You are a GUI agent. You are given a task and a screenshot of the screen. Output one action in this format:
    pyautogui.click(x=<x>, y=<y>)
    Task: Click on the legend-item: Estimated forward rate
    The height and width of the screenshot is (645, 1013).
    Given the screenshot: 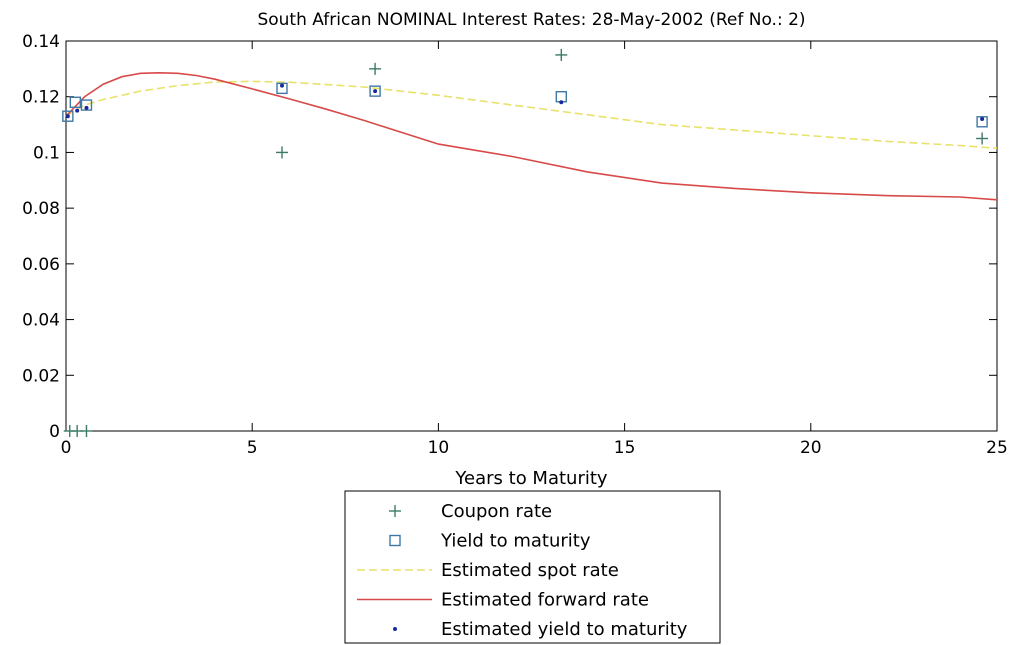 What is the action you would take?
    pyautogui.click(x=503, y=600)
    